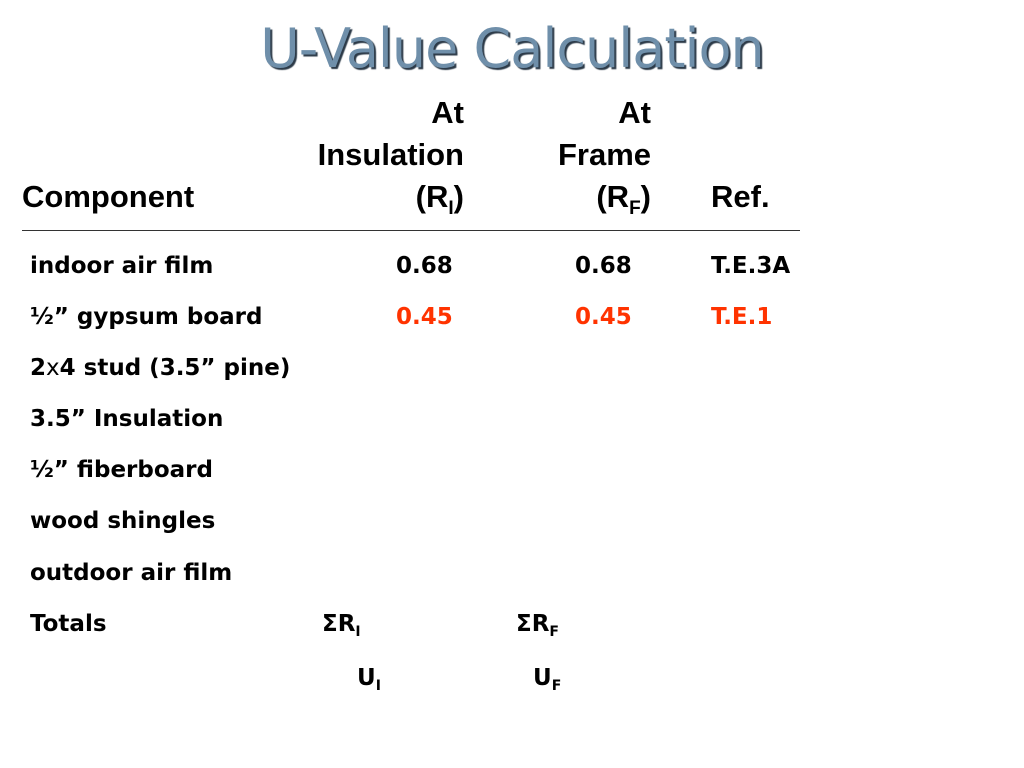  I want to click on u-insulation-sub: I, so click(378, 686).